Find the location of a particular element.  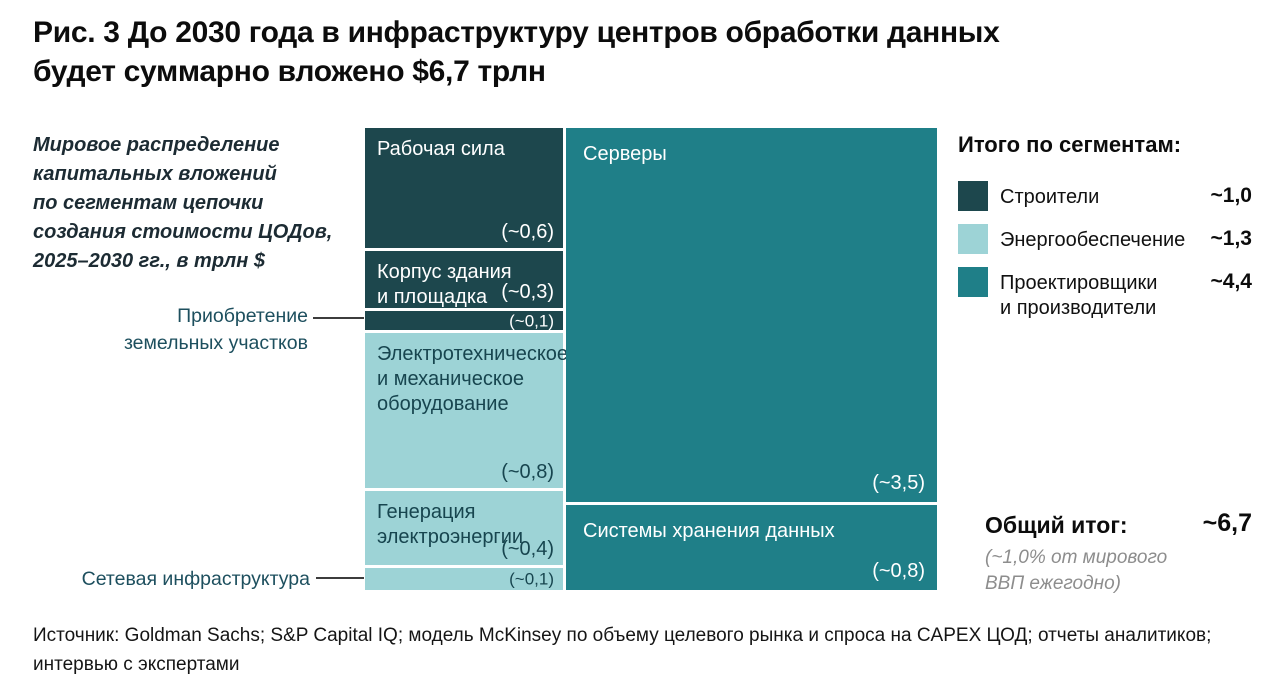

treemap-block-building-shell: Корпус здания и площадка (~0,3) is located at coordinates (464, 279).